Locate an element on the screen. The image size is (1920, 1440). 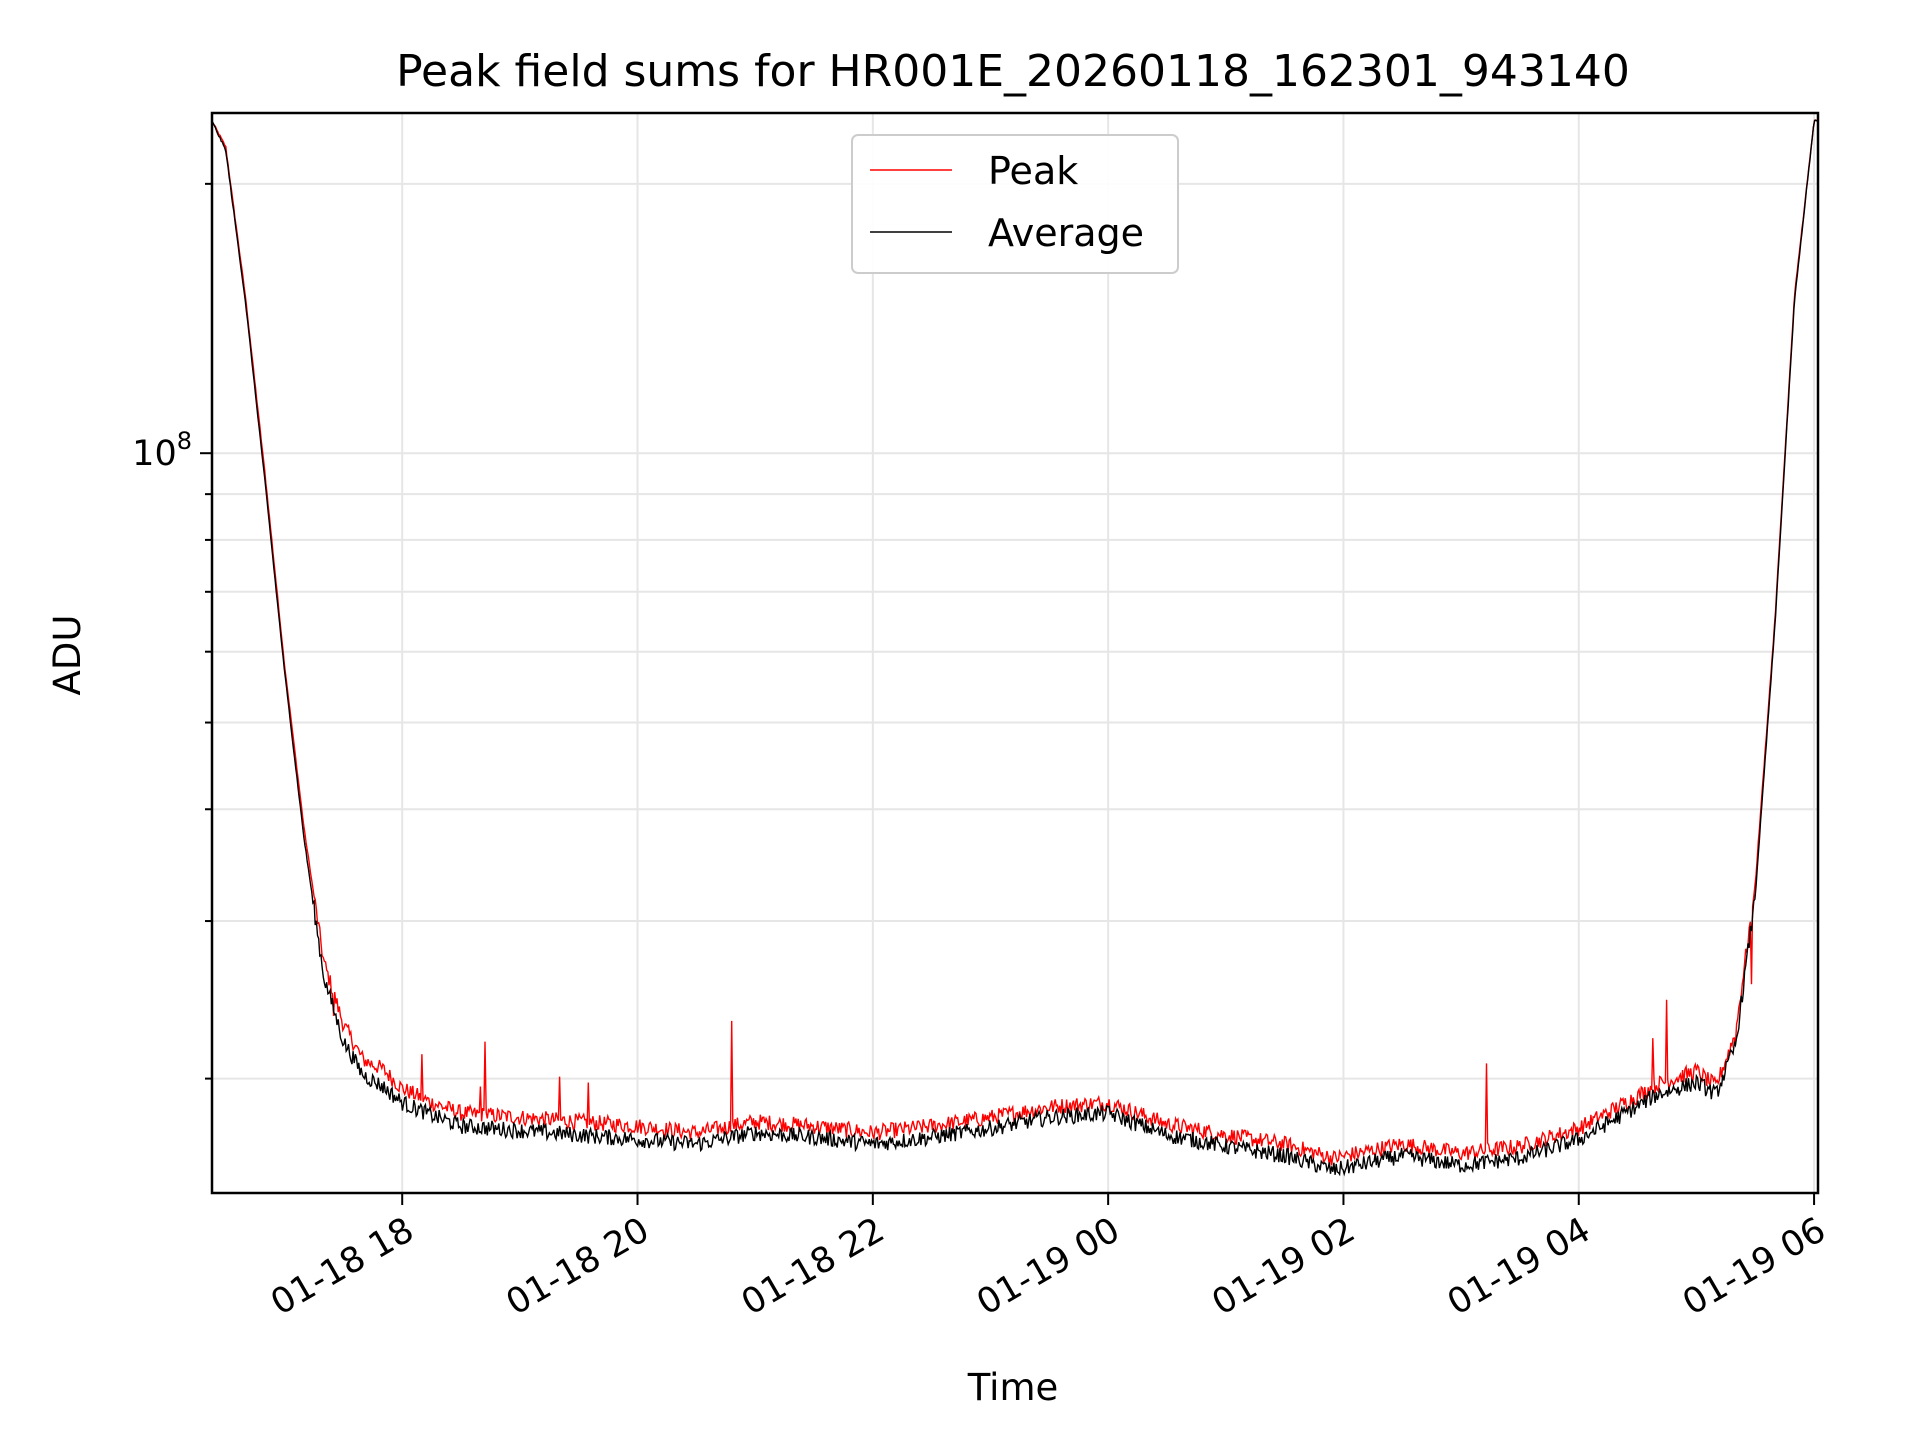
x-axis-label: Time is located at coordinates (1013, 1387).